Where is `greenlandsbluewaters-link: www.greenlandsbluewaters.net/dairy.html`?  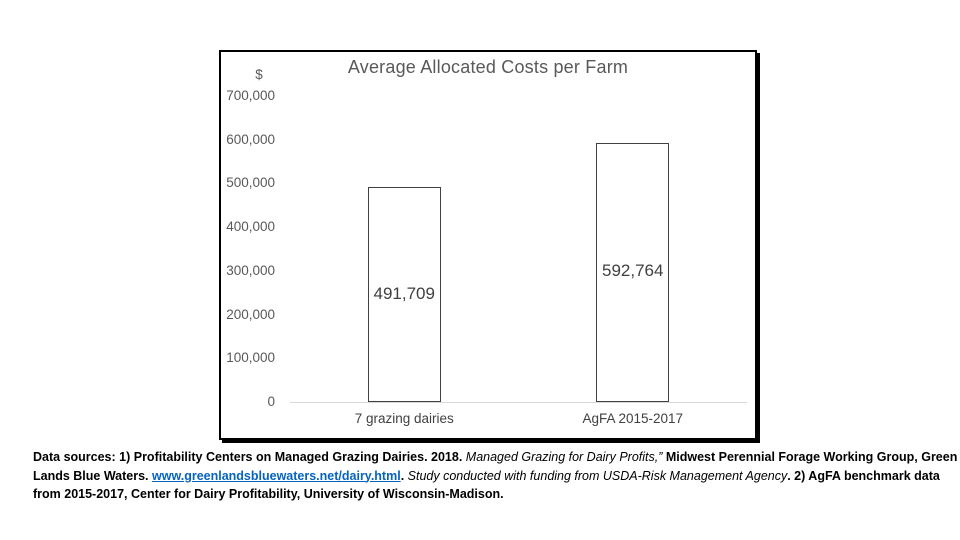 greenlandsbluewaters-link: www.greenlandsbluewaters.net/dairy.html is located at coordinates (276, 475).